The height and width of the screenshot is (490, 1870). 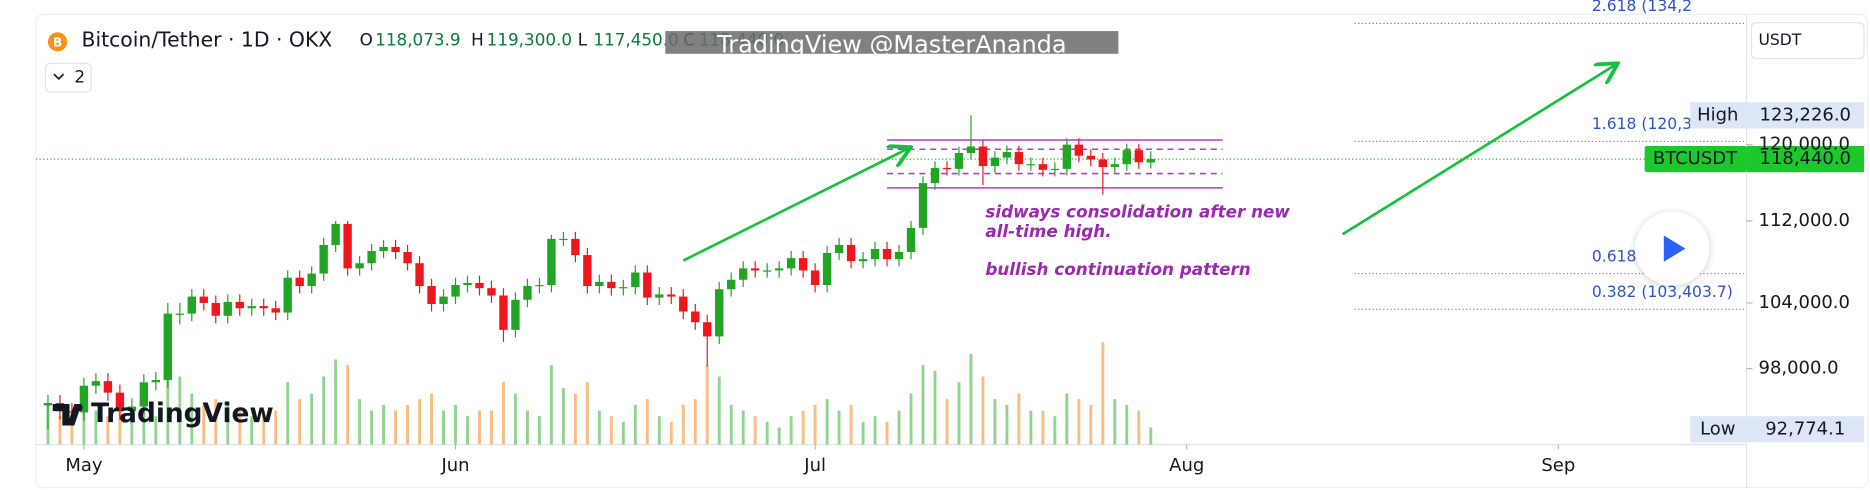 I want to click on play-icon, so click(x=1674, y=248).